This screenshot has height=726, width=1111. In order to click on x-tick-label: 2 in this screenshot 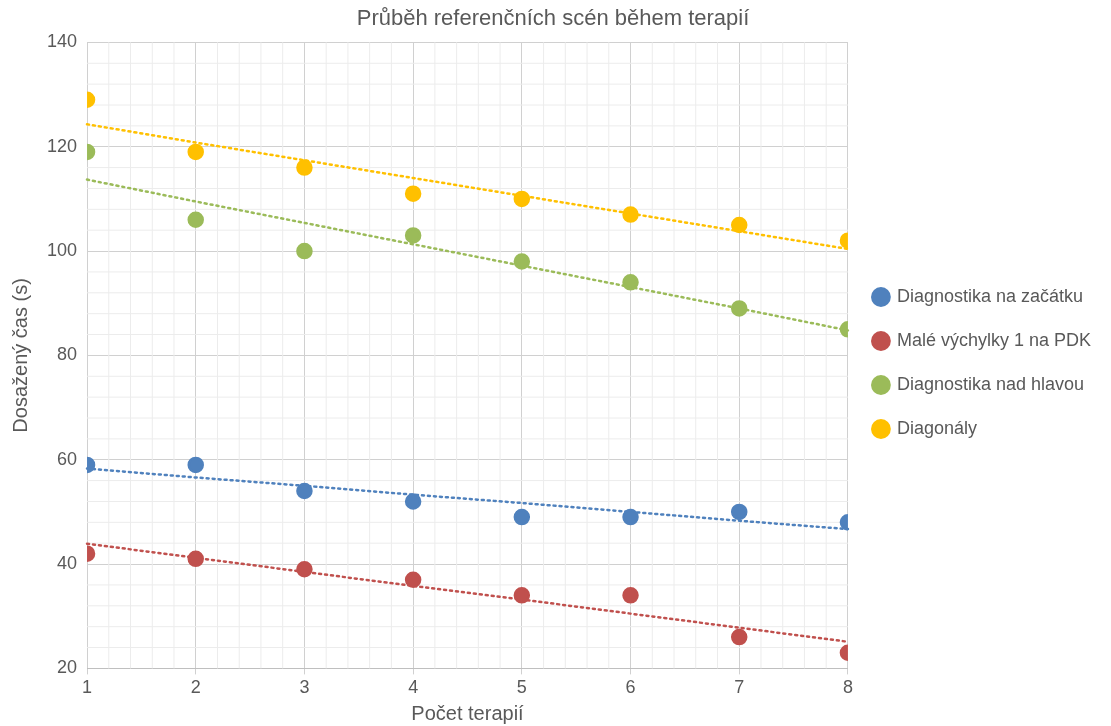, I will do `click(195, 687)`.